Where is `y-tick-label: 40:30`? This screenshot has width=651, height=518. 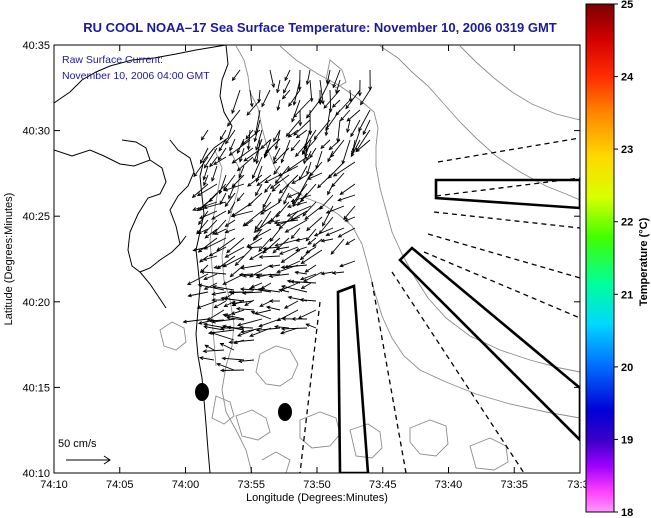
y-tick-label: 40:30 is located at coordinates (36, 132).